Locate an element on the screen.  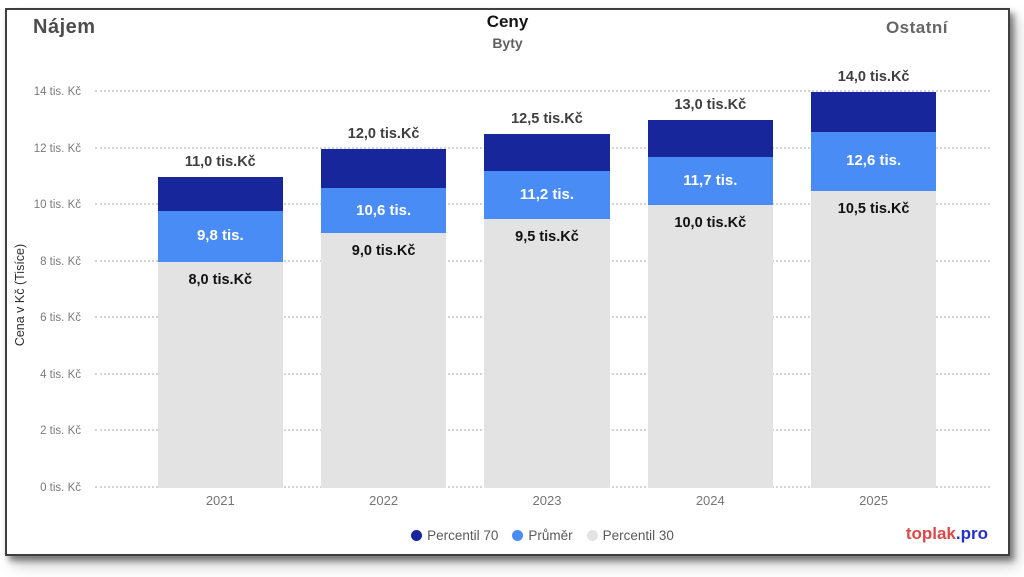
brand-logo: toplak.pro is located at coordinates (947, 534).